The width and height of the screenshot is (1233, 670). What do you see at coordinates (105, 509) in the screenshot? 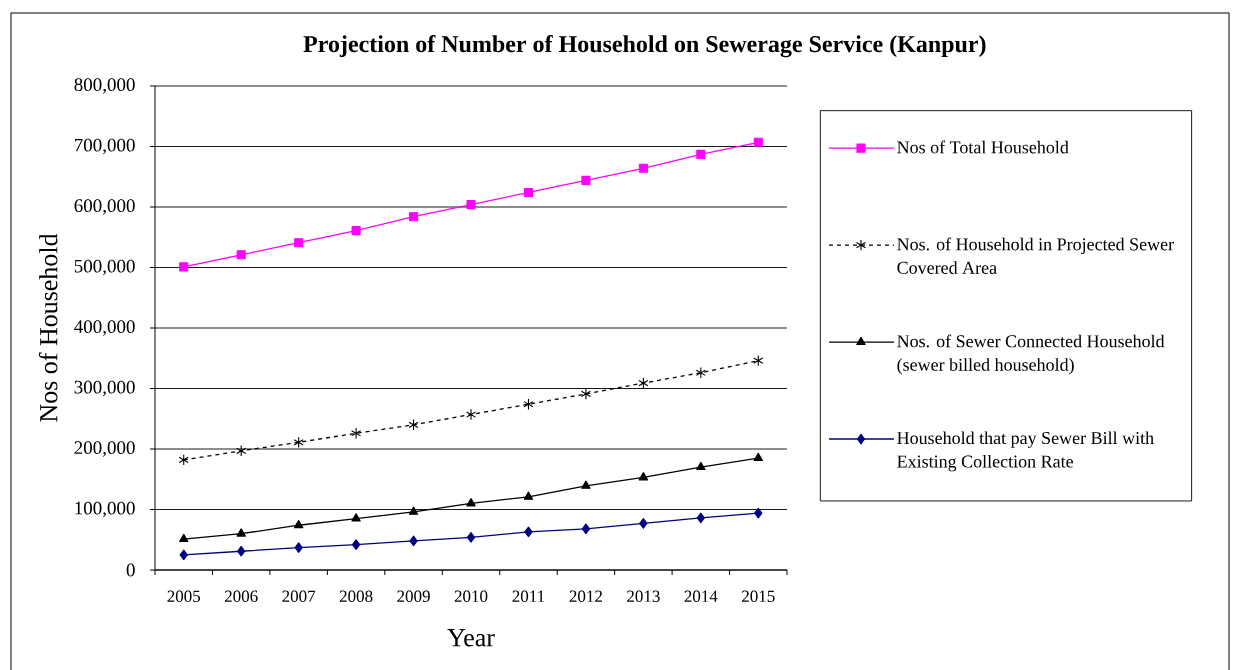
I see `y-tick-label: 100,000` at bounding box center [105, 509].